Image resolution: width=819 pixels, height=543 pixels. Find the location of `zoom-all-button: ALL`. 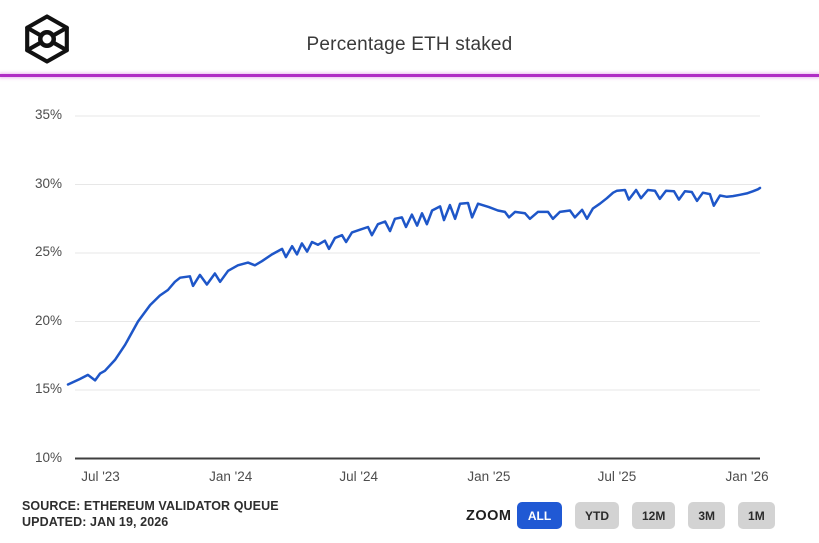

zoom-all-button: ALL is located at coordinates (539, 515).